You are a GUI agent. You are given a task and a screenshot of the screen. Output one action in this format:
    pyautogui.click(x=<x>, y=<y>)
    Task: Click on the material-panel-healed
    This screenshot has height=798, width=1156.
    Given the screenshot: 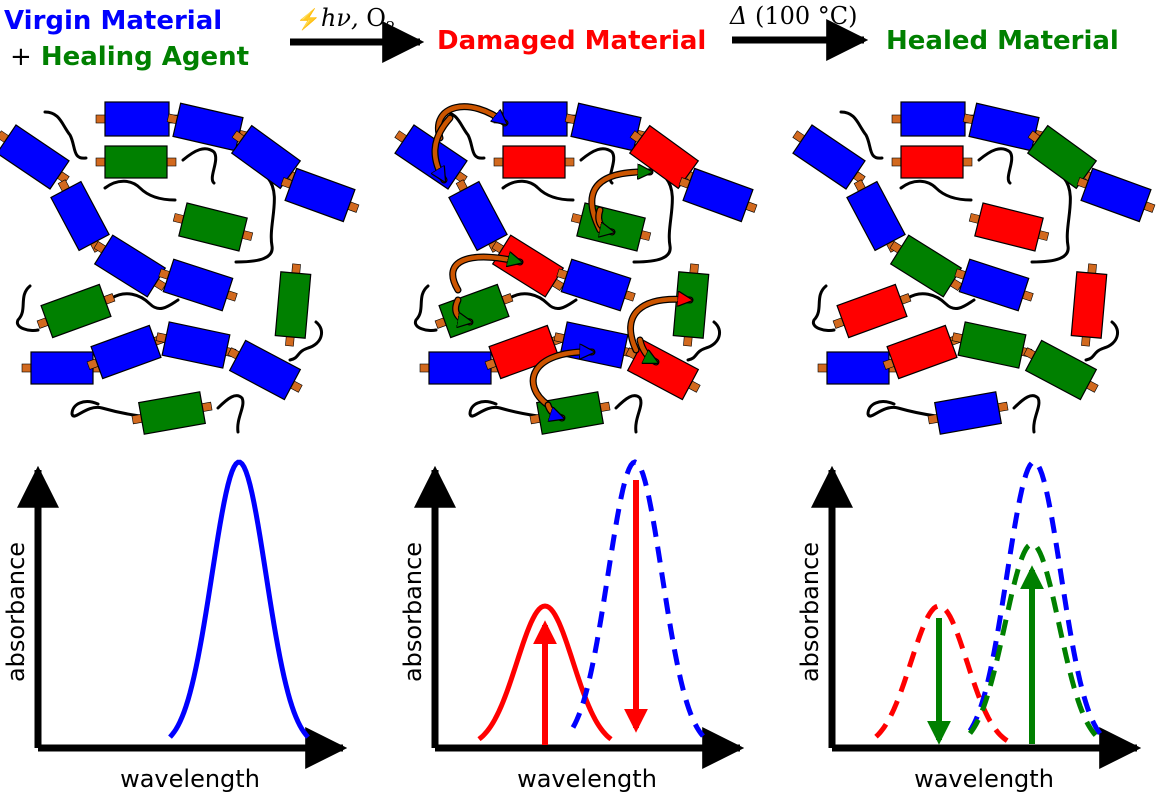 What is the action you would take?
    pyautogui.click(x=974, y=268)
    